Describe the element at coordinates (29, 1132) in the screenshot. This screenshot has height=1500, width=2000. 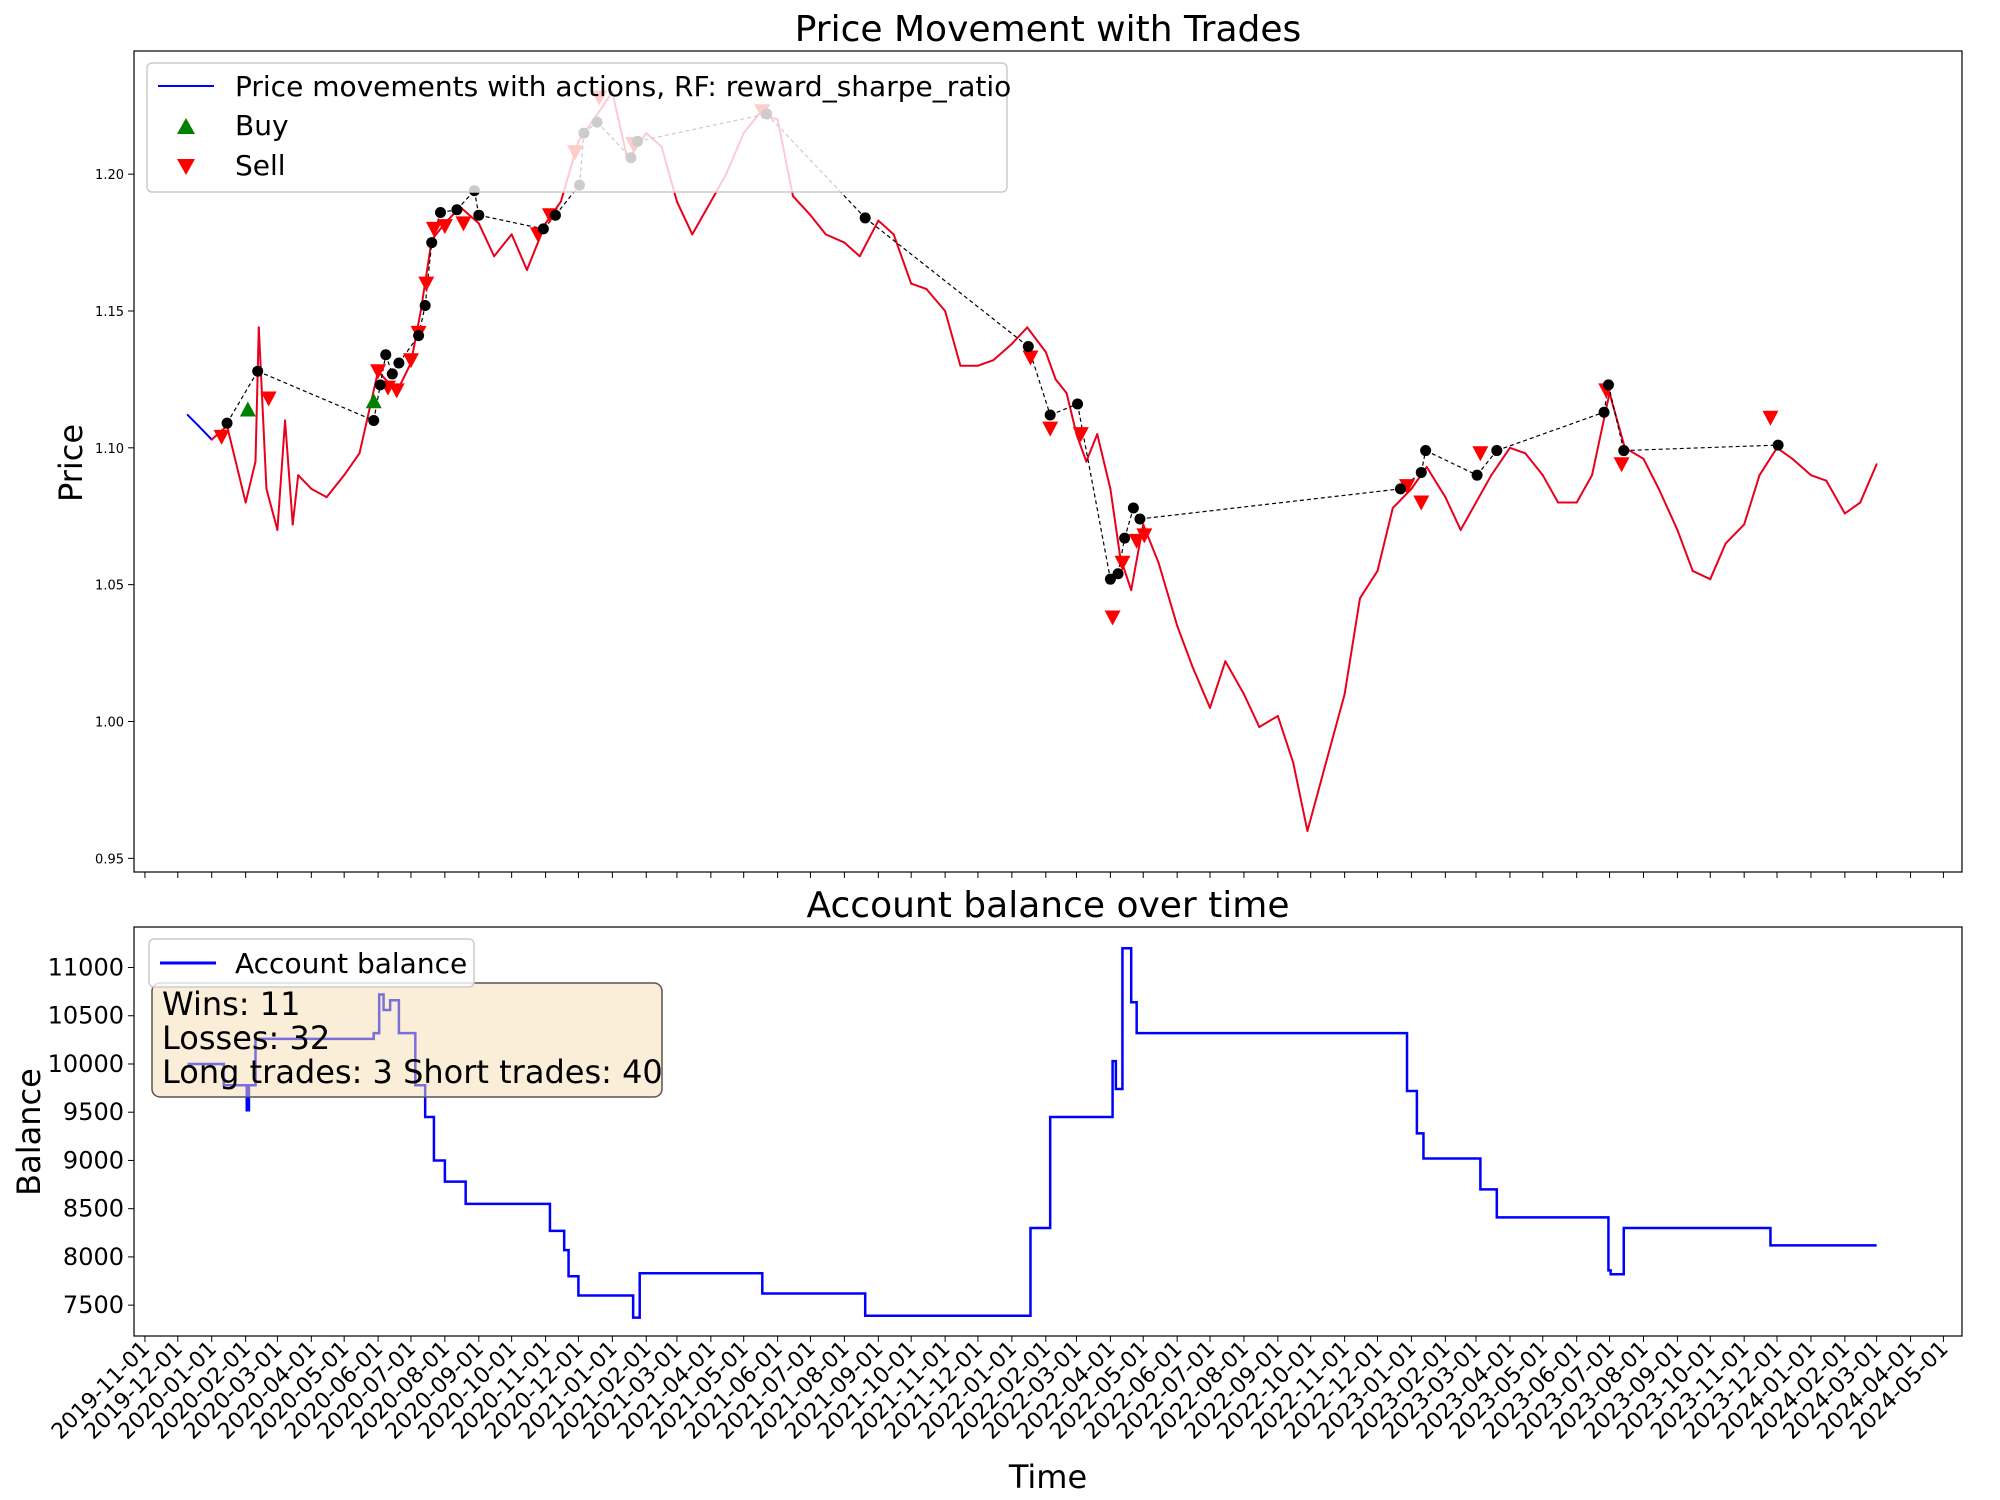
I see `balance-y-axis-label: Balance` at that location.